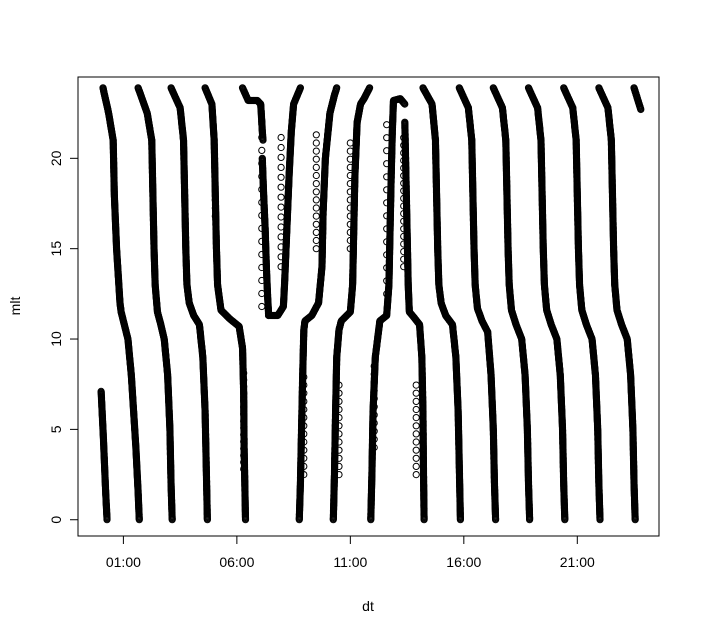 The height and width of the screenshot is (635, 701). Describe the element at coordinates (107, 520) in the screenshot. I see `data-point` at that location.